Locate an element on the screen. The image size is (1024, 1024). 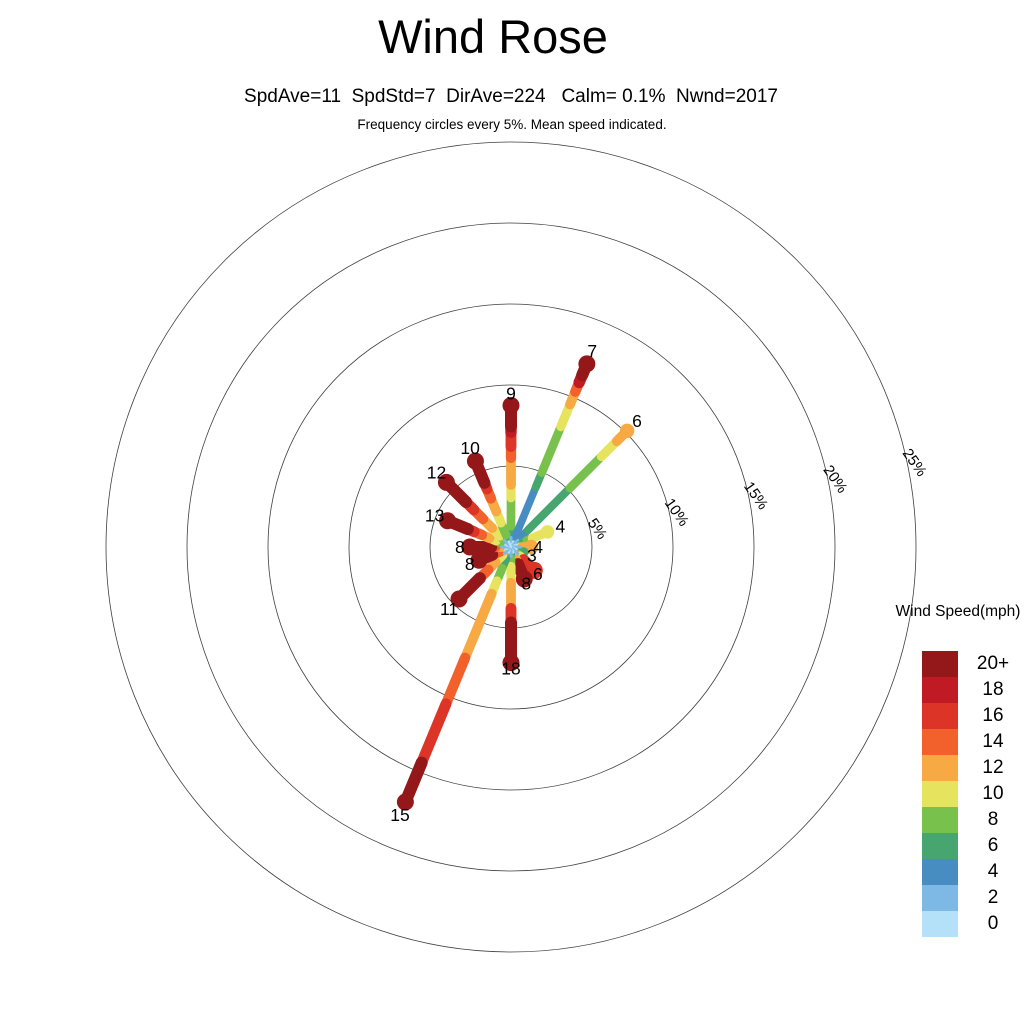
legend-bin-label: 18 is located at coordinates (993, 689).